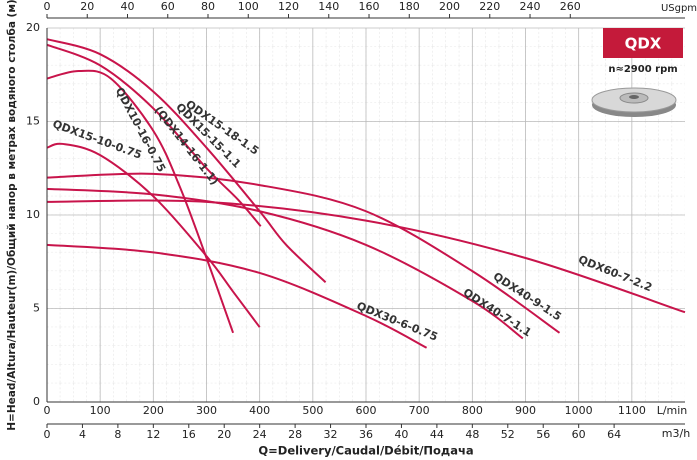 The width and height of the screenshot is (697, 460). Describe the element at coordinates (288, 6) in the screenshot. I see `x3-tick-label: 120` at that location.